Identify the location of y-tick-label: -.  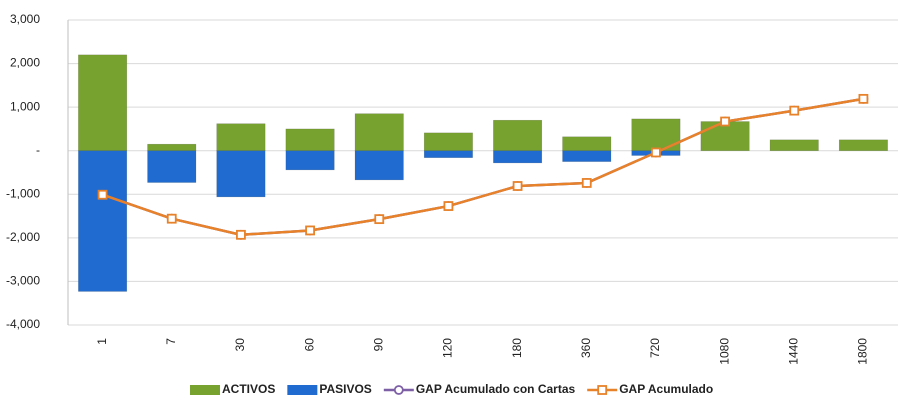
(38, 150).